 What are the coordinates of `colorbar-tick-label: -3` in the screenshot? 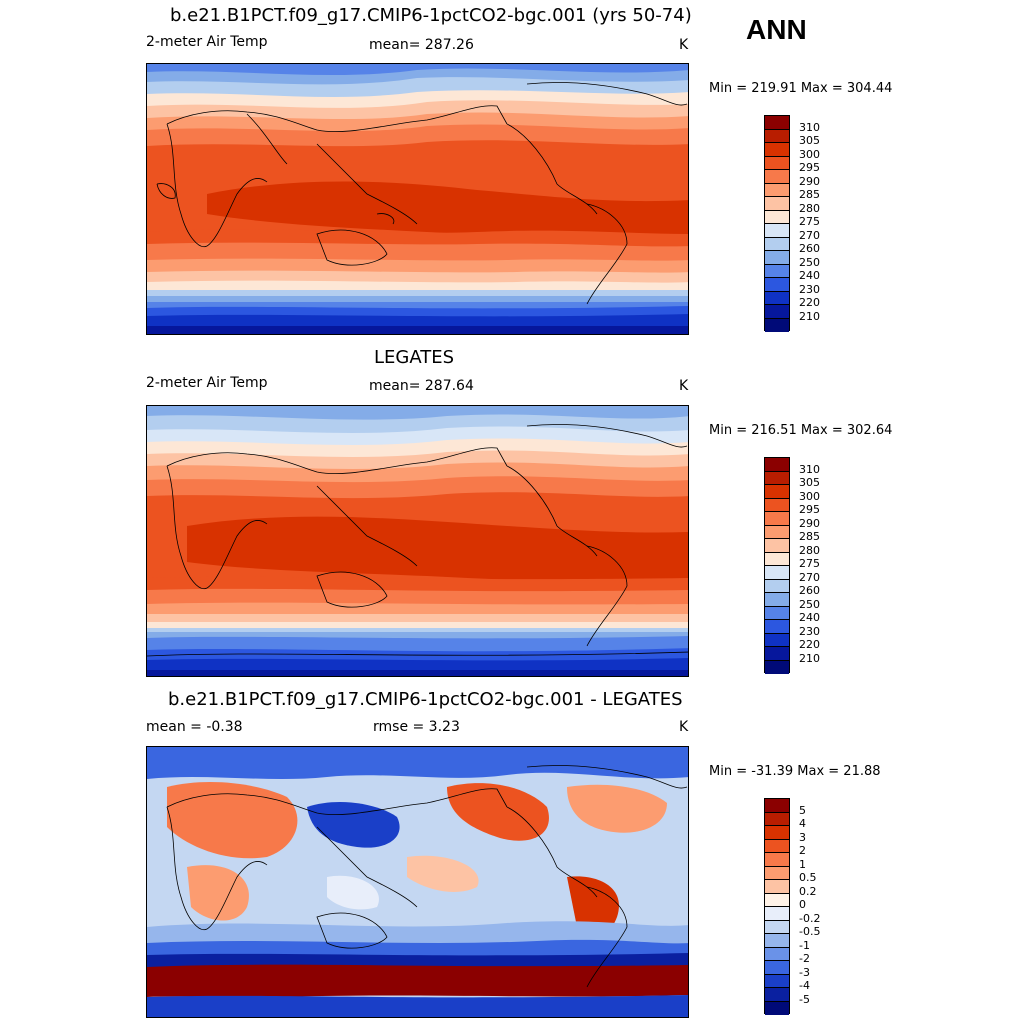 It's located at (804, 972).